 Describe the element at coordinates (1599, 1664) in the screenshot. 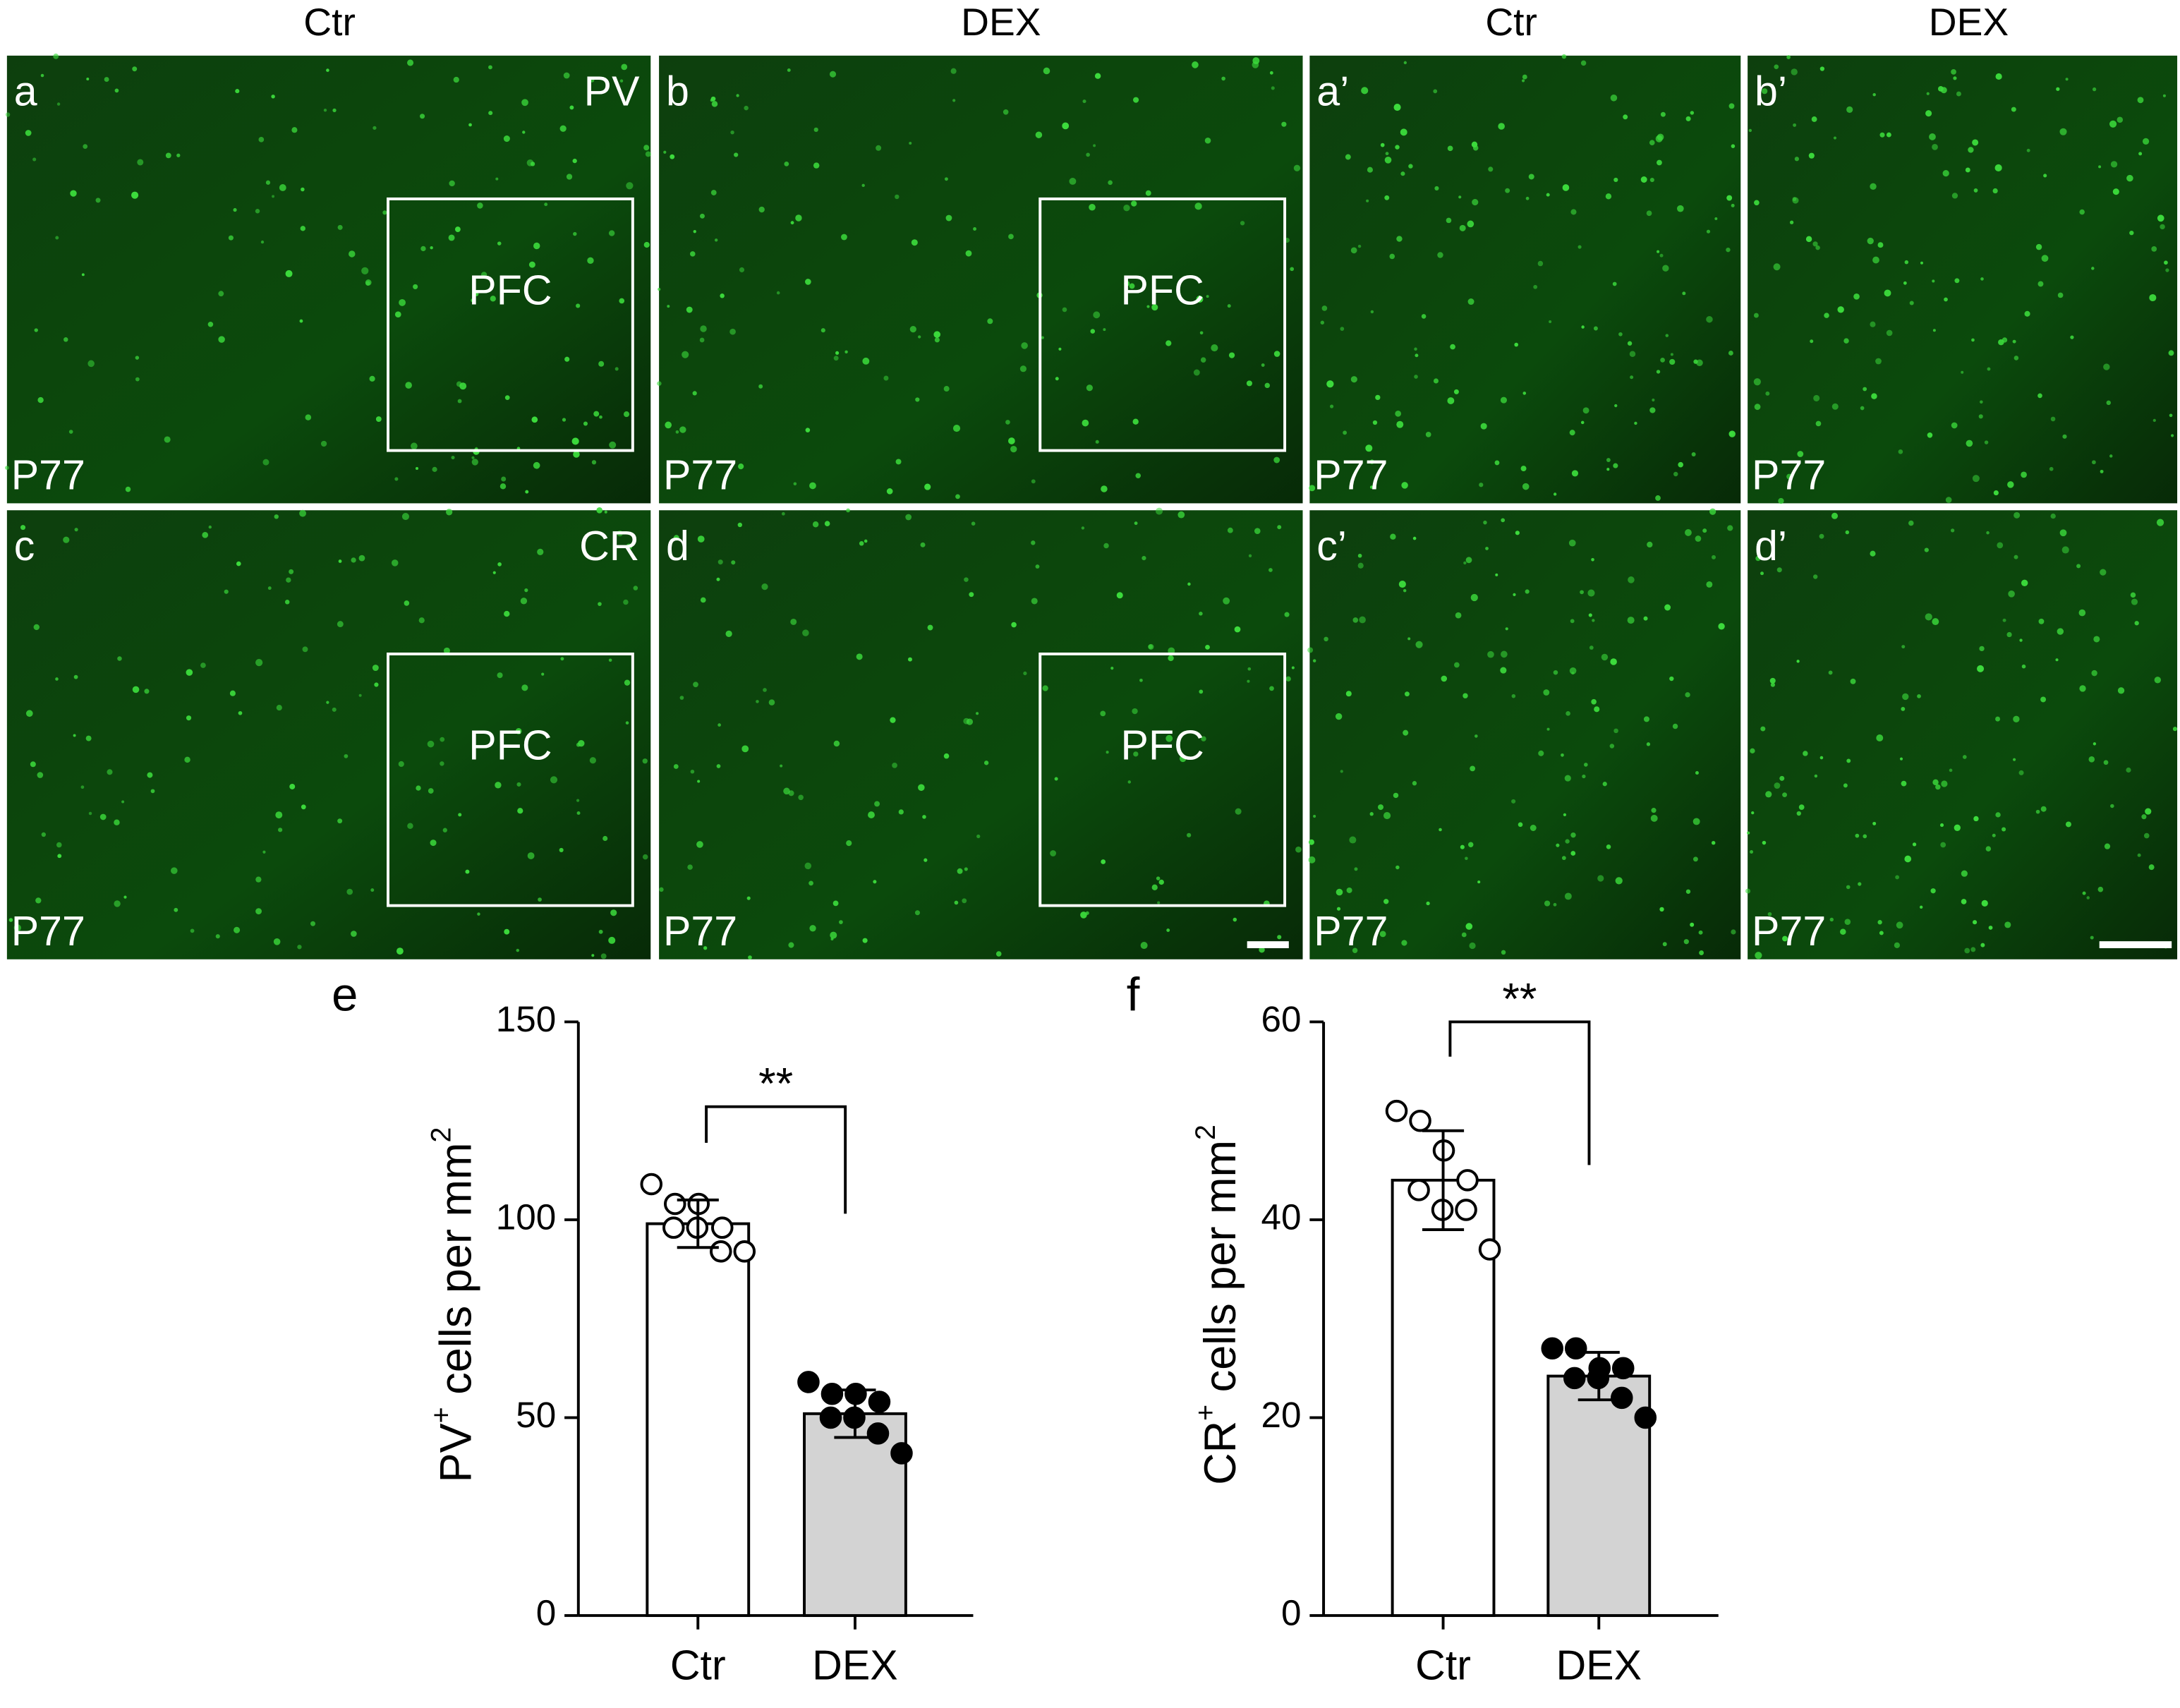

I see `x-tick-label: DEX` at that location.